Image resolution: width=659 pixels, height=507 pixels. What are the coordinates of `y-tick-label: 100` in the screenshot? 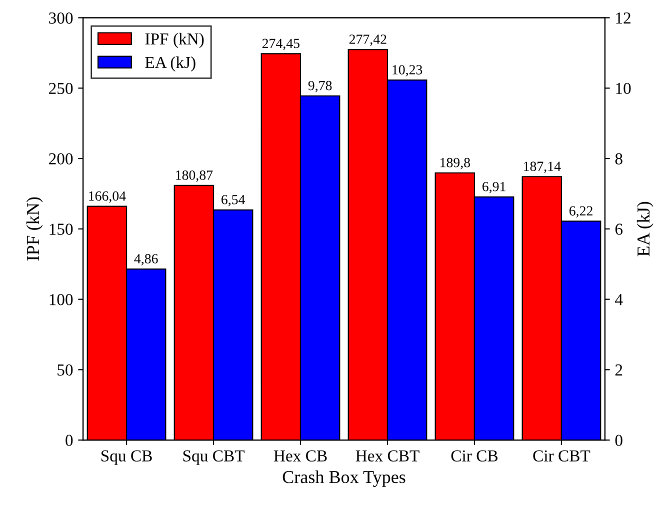 It's located at (61, 300).